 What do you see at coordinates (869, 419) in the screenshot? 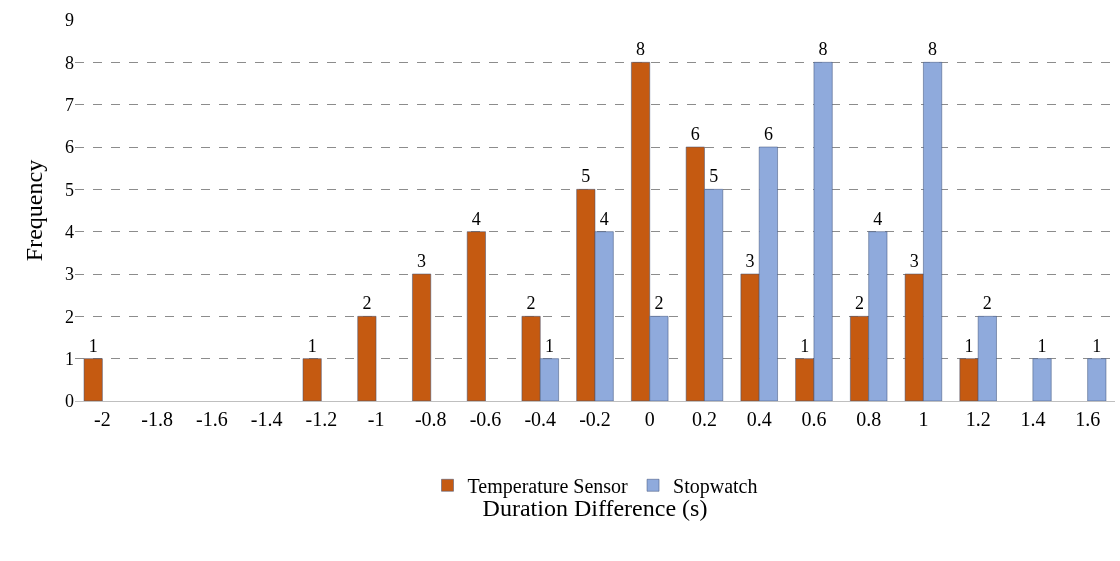
I see `x-tick-label: 0.8` at bounding box center [869, 419].